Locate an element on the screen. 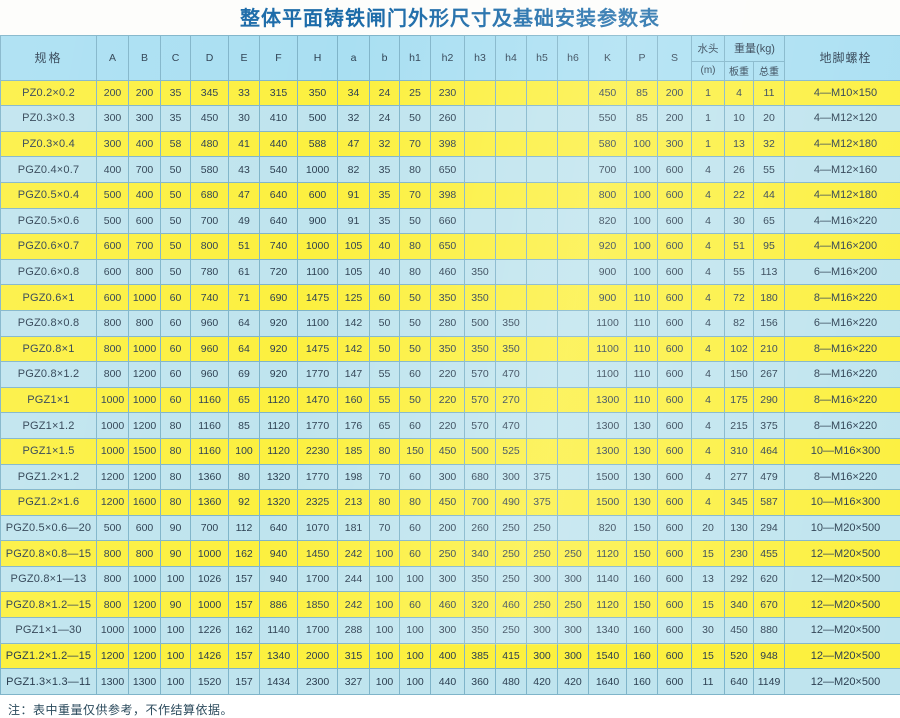 Image resolution: width=900 pixels, height=718 pixels. cell-a: 315 is located at coordinates (354, 656).